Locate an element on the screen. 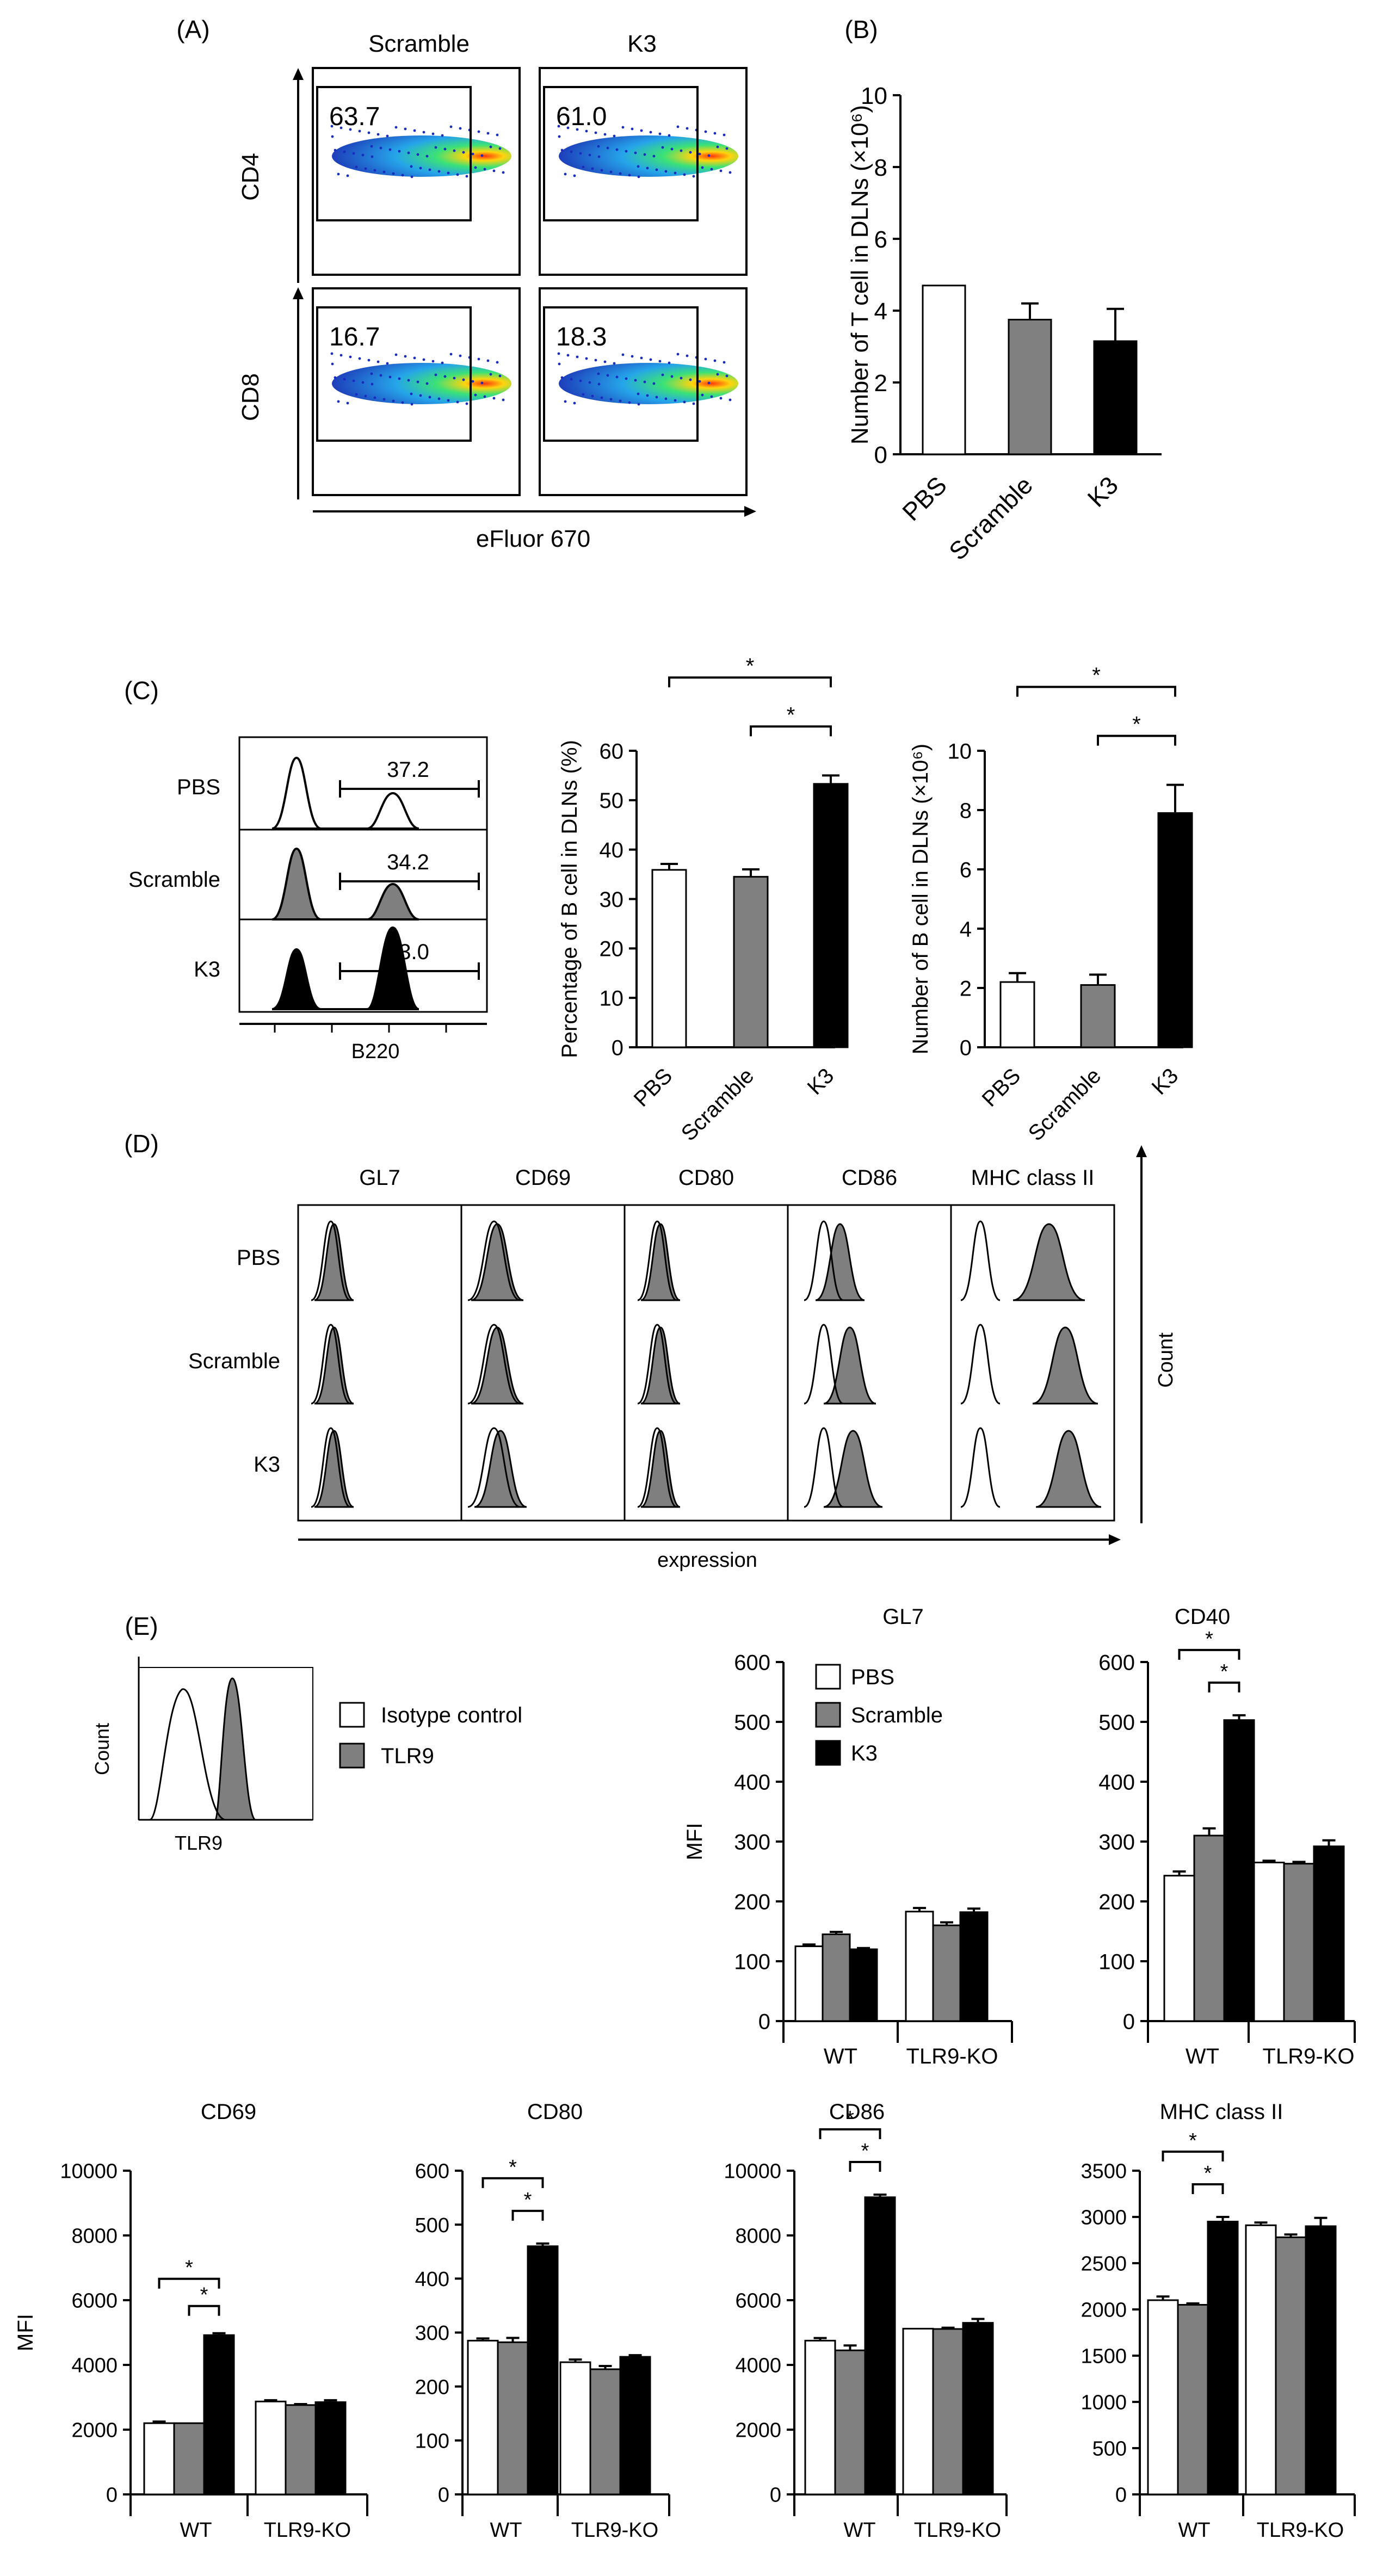 The height and width of the screenshot is (2576, 1383). y-axis-label: MFI is located at coordinates (26, 2333).